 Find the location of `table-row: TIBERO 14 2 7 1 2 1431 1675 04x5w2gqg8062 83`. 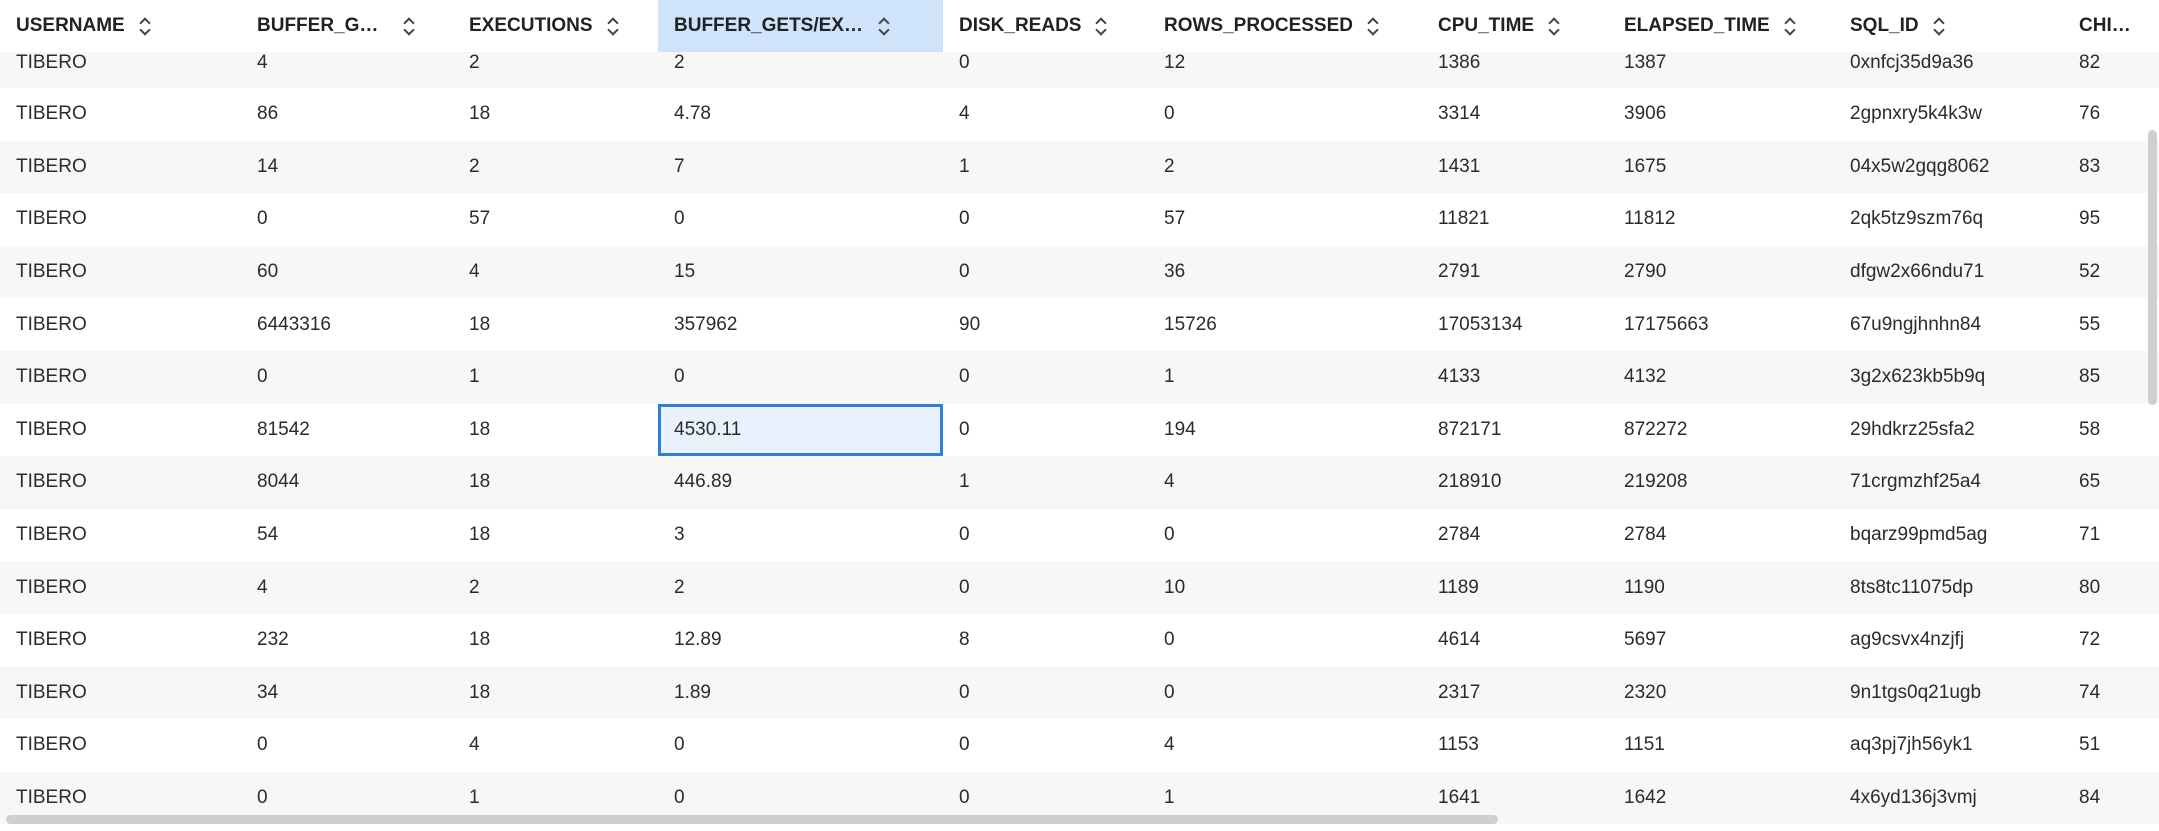

table-row: TIBERO 14 2 7 1 2 1431 1675 04x5w2gqg8062 83 is located at coordinates (1079, 167).